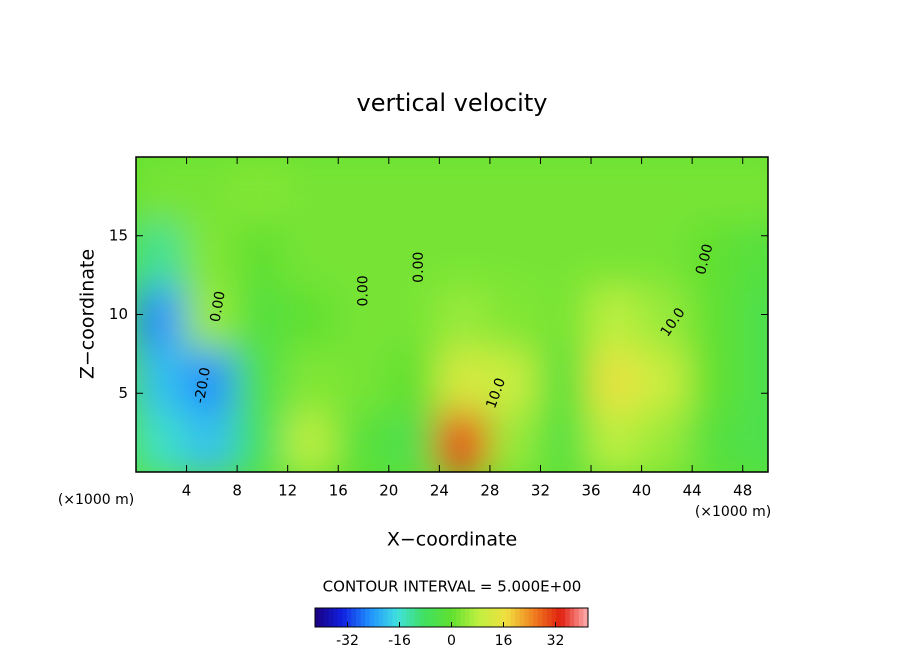  I want to click on colorbar-tick-label: 32, so click(556, 641).